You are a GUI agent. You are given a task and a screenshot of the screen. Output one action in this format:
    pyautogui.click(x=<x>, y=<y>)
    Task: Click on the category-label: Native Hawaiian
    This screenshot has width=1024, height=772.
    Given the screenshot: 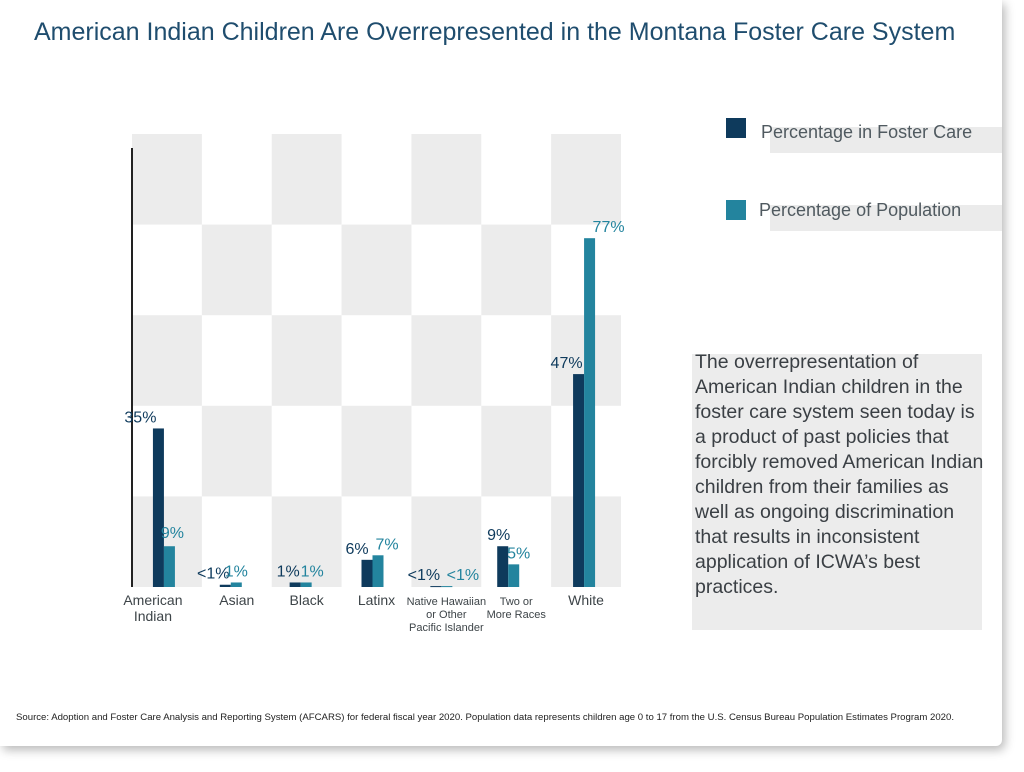 What is the action you would take?
    pyautogui.click(x=446, y=602)
    